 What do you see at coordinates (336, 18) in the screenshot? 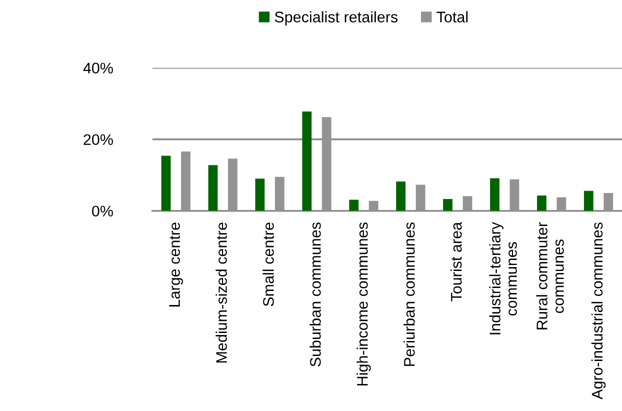
I see `legend-label: Specialist retailers` at bounding box center [336, 18].